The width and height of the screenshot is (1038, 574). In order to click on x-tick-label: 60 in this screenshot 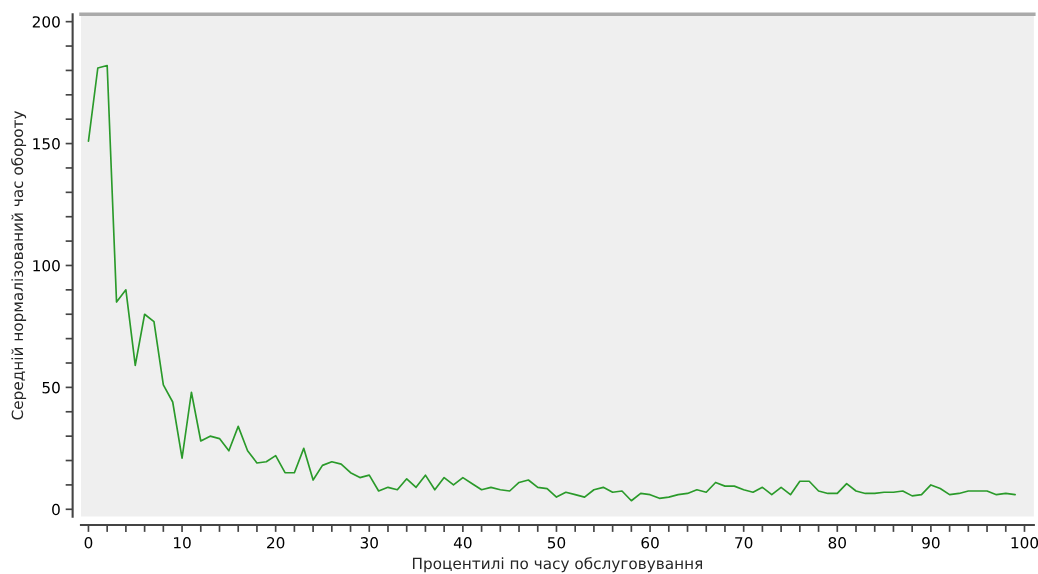, I will do `click(650, 543)`.